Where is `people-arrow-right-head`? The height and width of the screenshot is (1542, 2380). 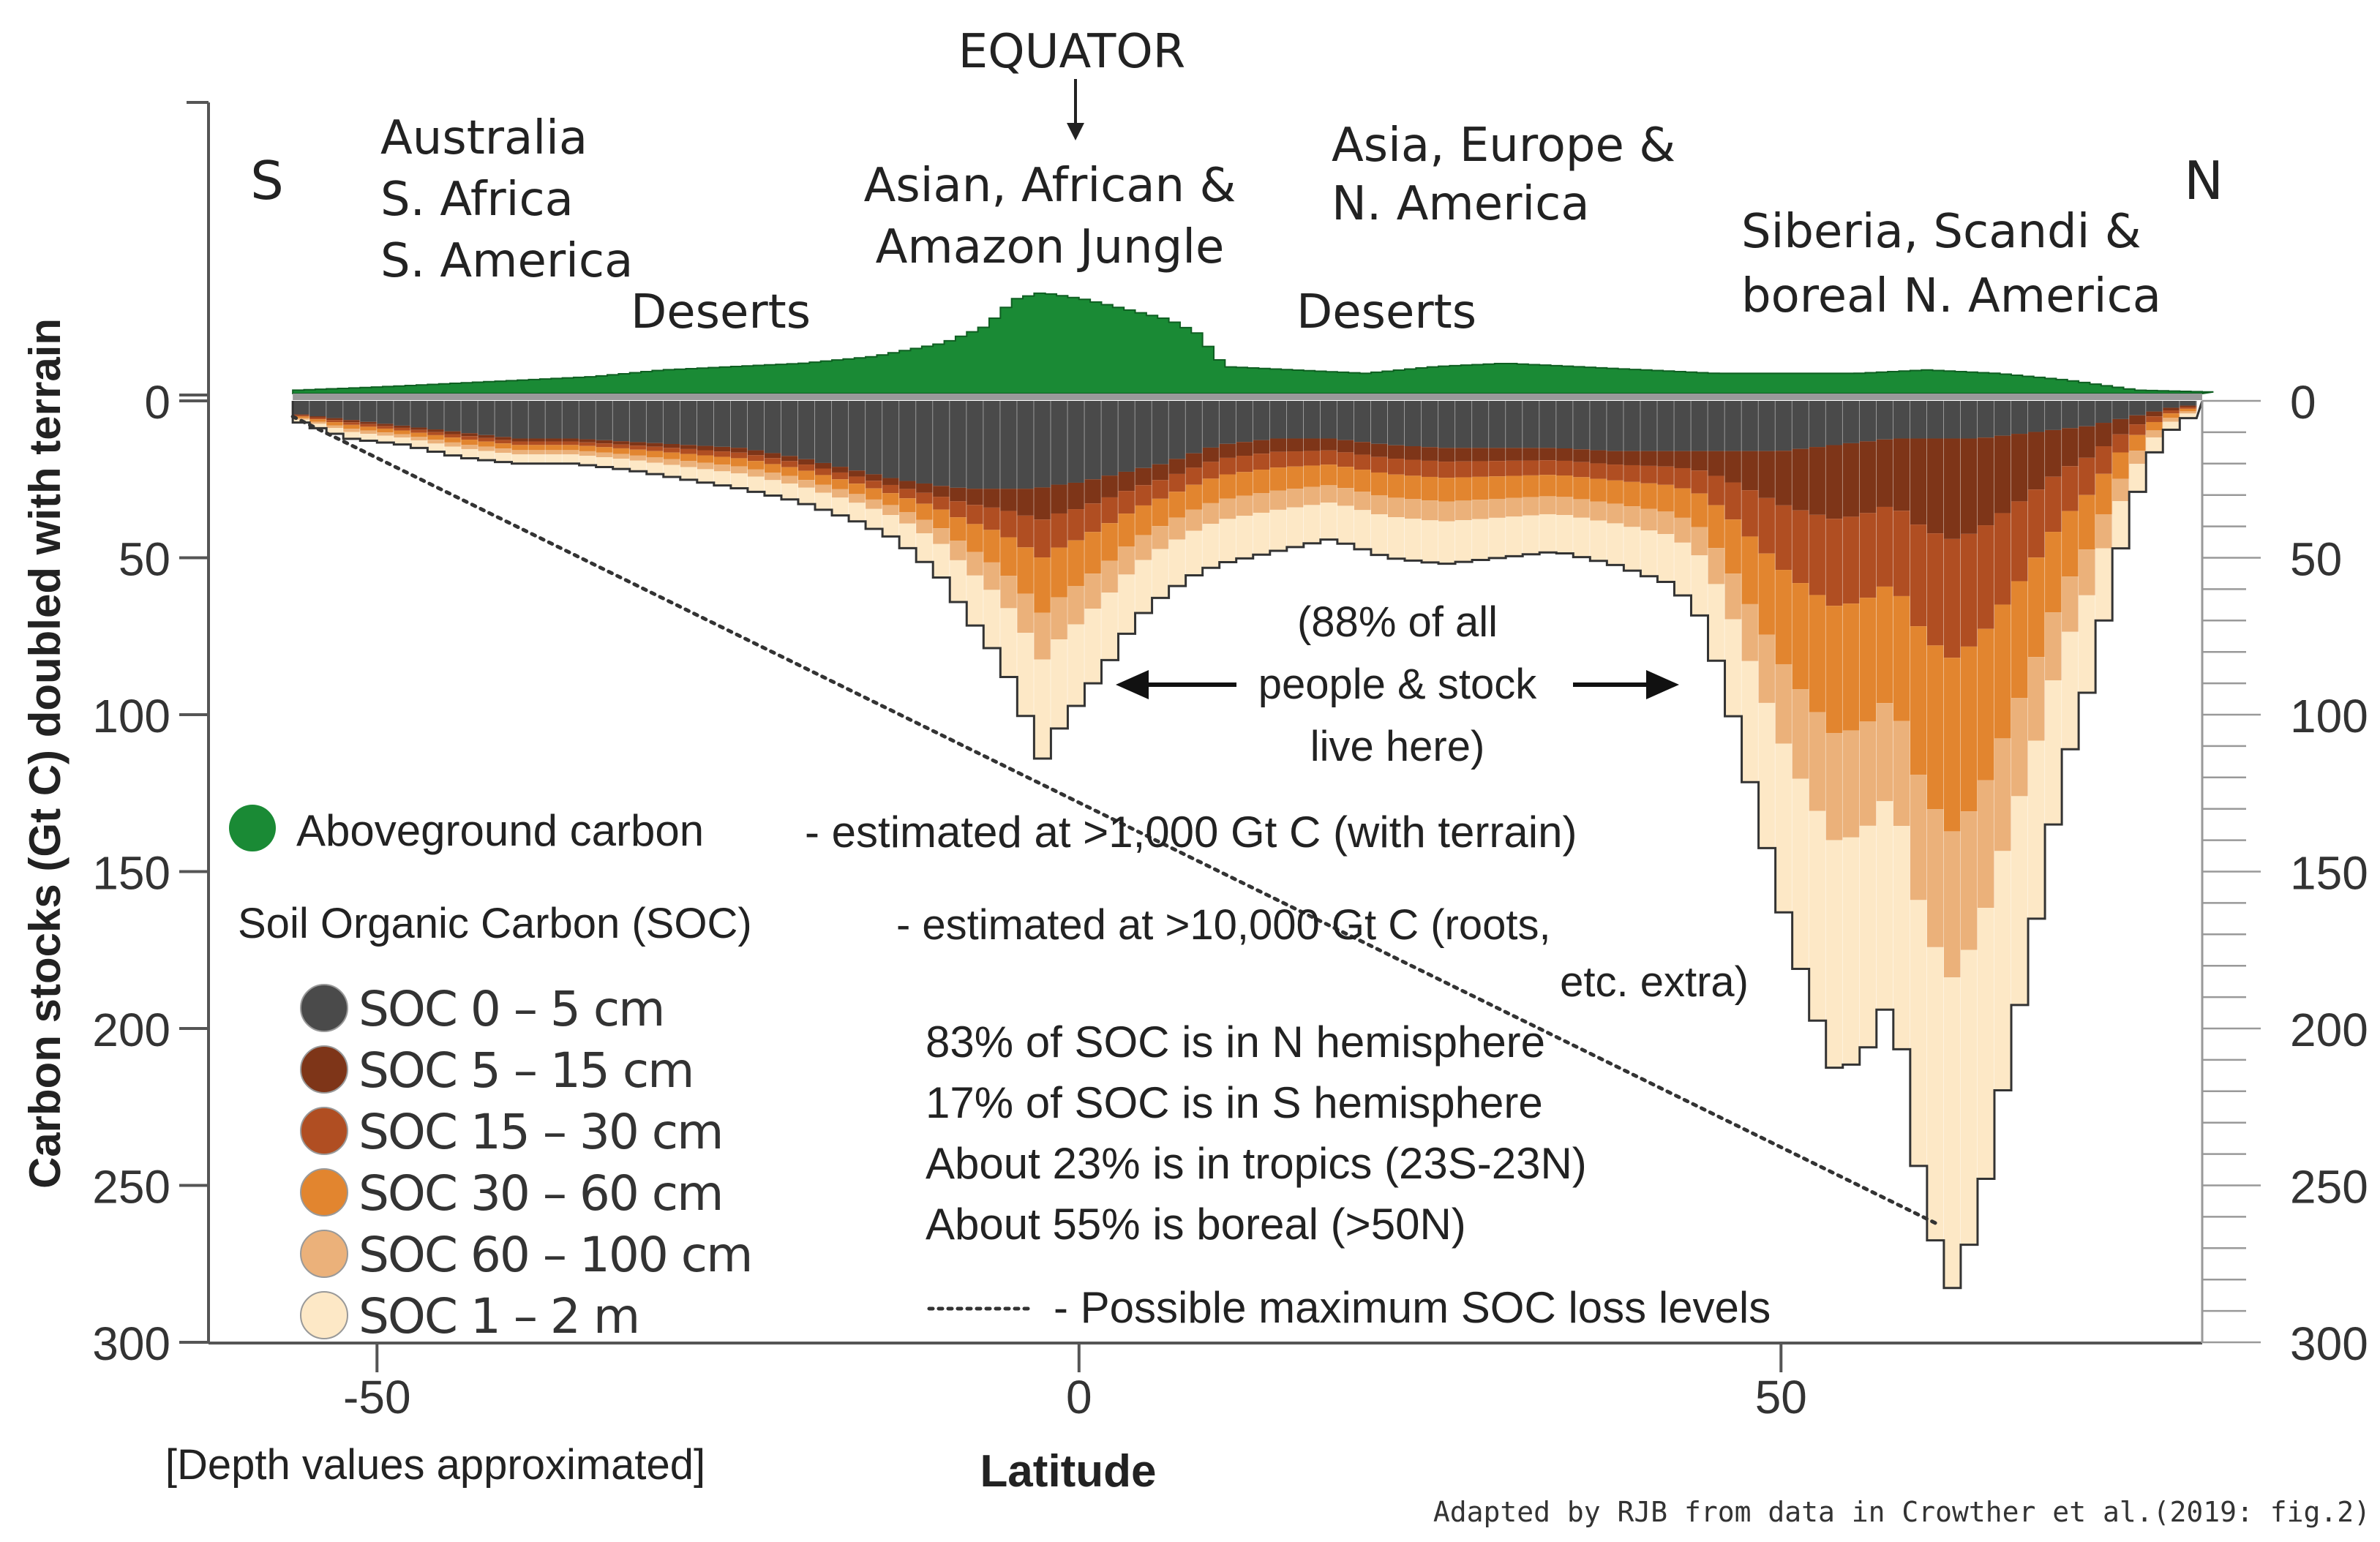 people-arrow-right-head is located at coordinates (1662, 684).